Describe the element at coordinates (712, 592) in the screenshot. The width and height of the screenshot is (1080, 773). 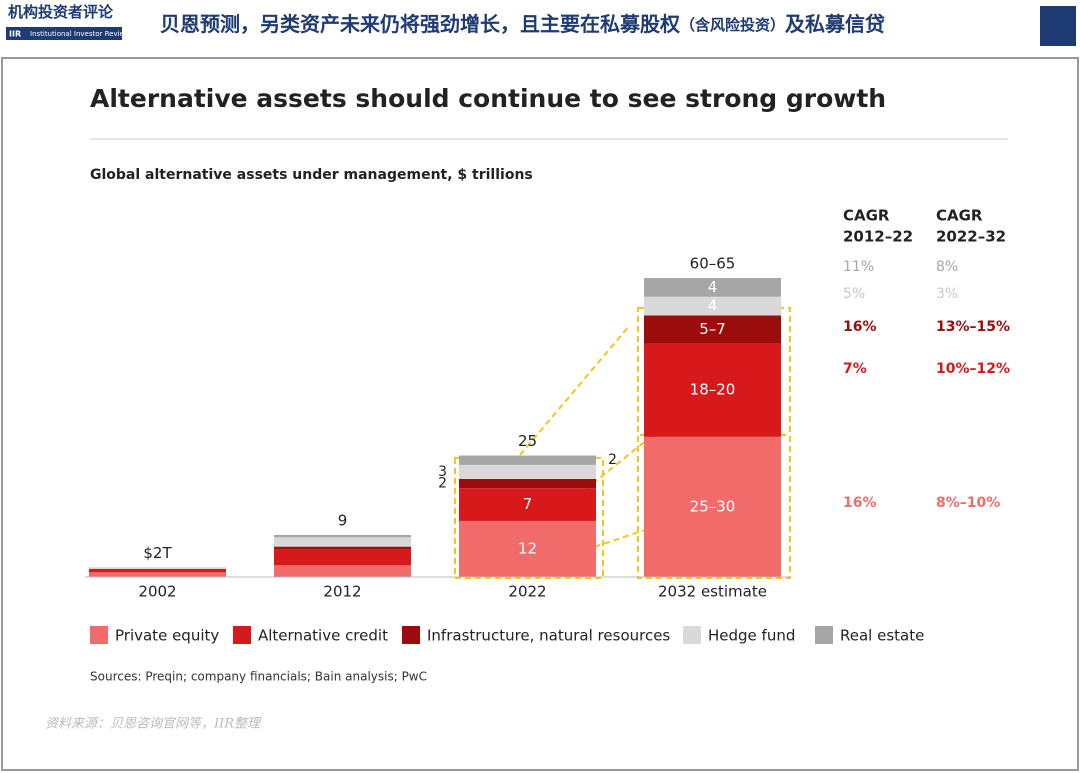
I see `x-tick-label: 2032 estimate` at that location.